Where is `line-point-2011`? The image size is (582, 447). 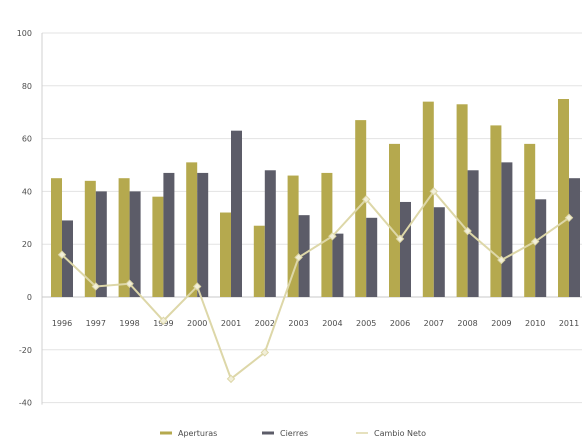
line-point-2011 is located at coordinates (569, 218).